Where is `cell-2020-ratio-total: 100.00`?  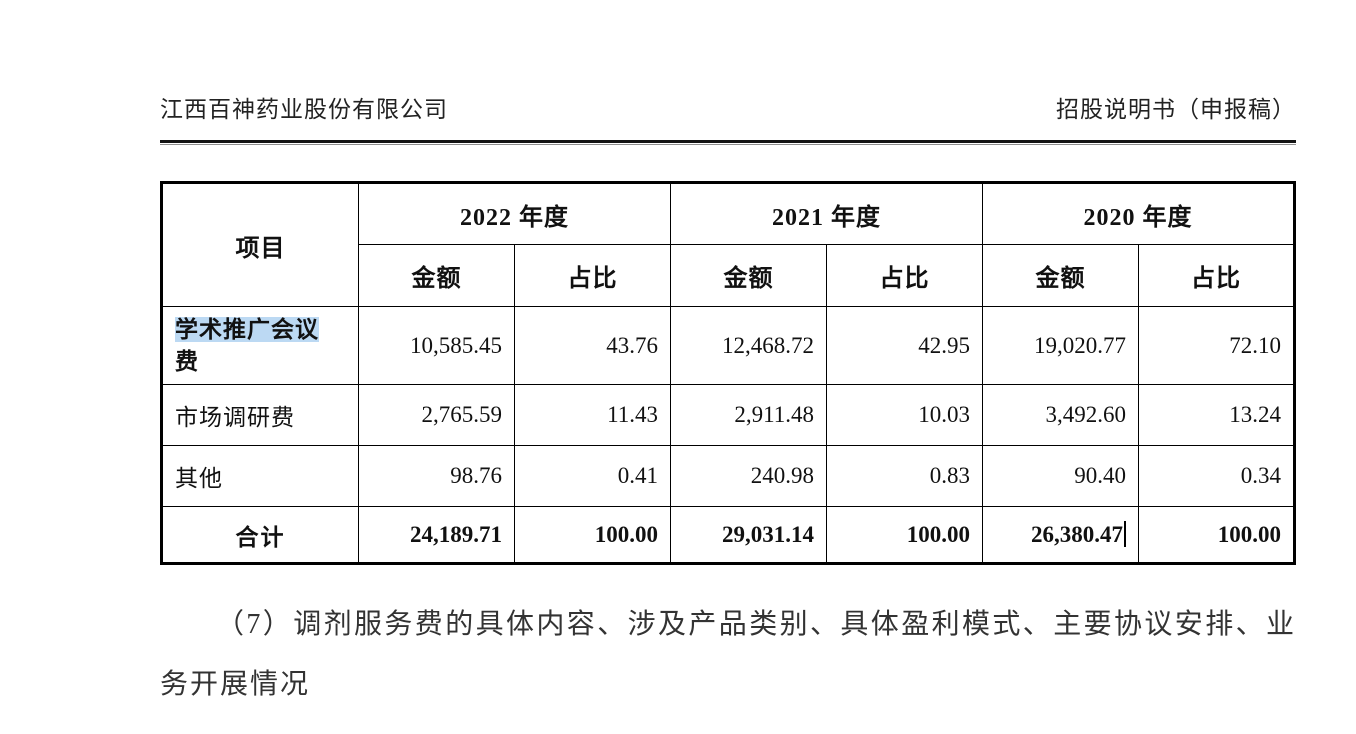
cell-2020-ratio-total: 100.00 is located at coordinates (1216, 535).